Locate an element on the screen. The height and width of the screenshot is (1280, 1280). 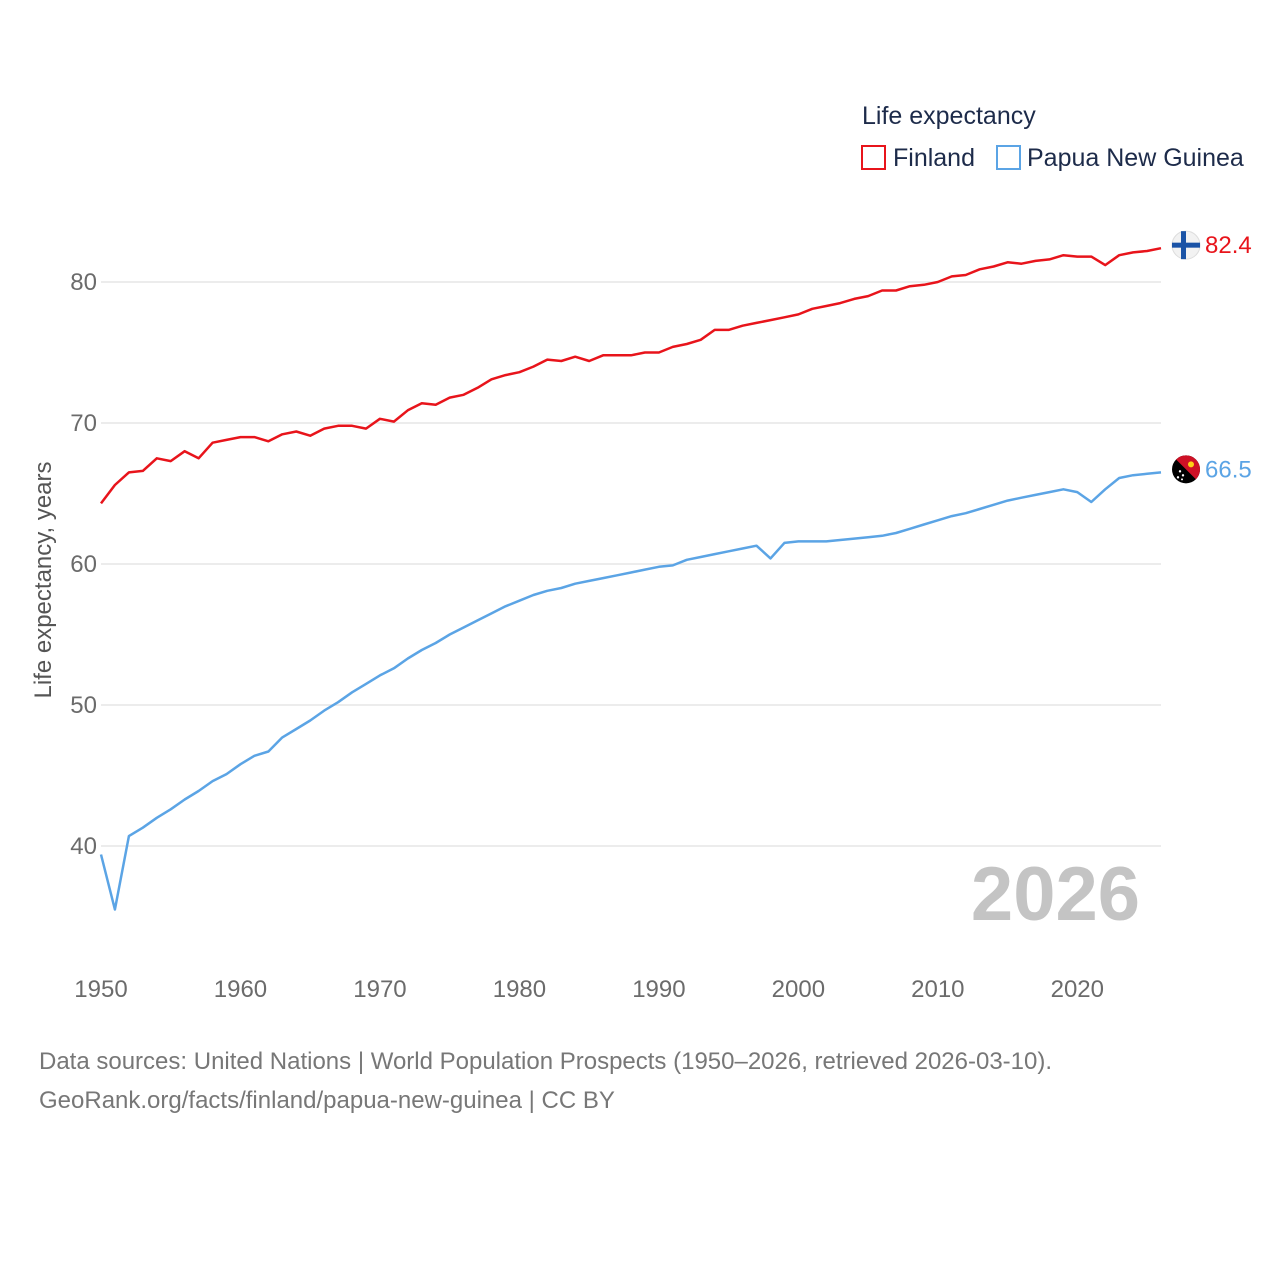
legend-label-finland: Finland is located at coordinates (934, 158).